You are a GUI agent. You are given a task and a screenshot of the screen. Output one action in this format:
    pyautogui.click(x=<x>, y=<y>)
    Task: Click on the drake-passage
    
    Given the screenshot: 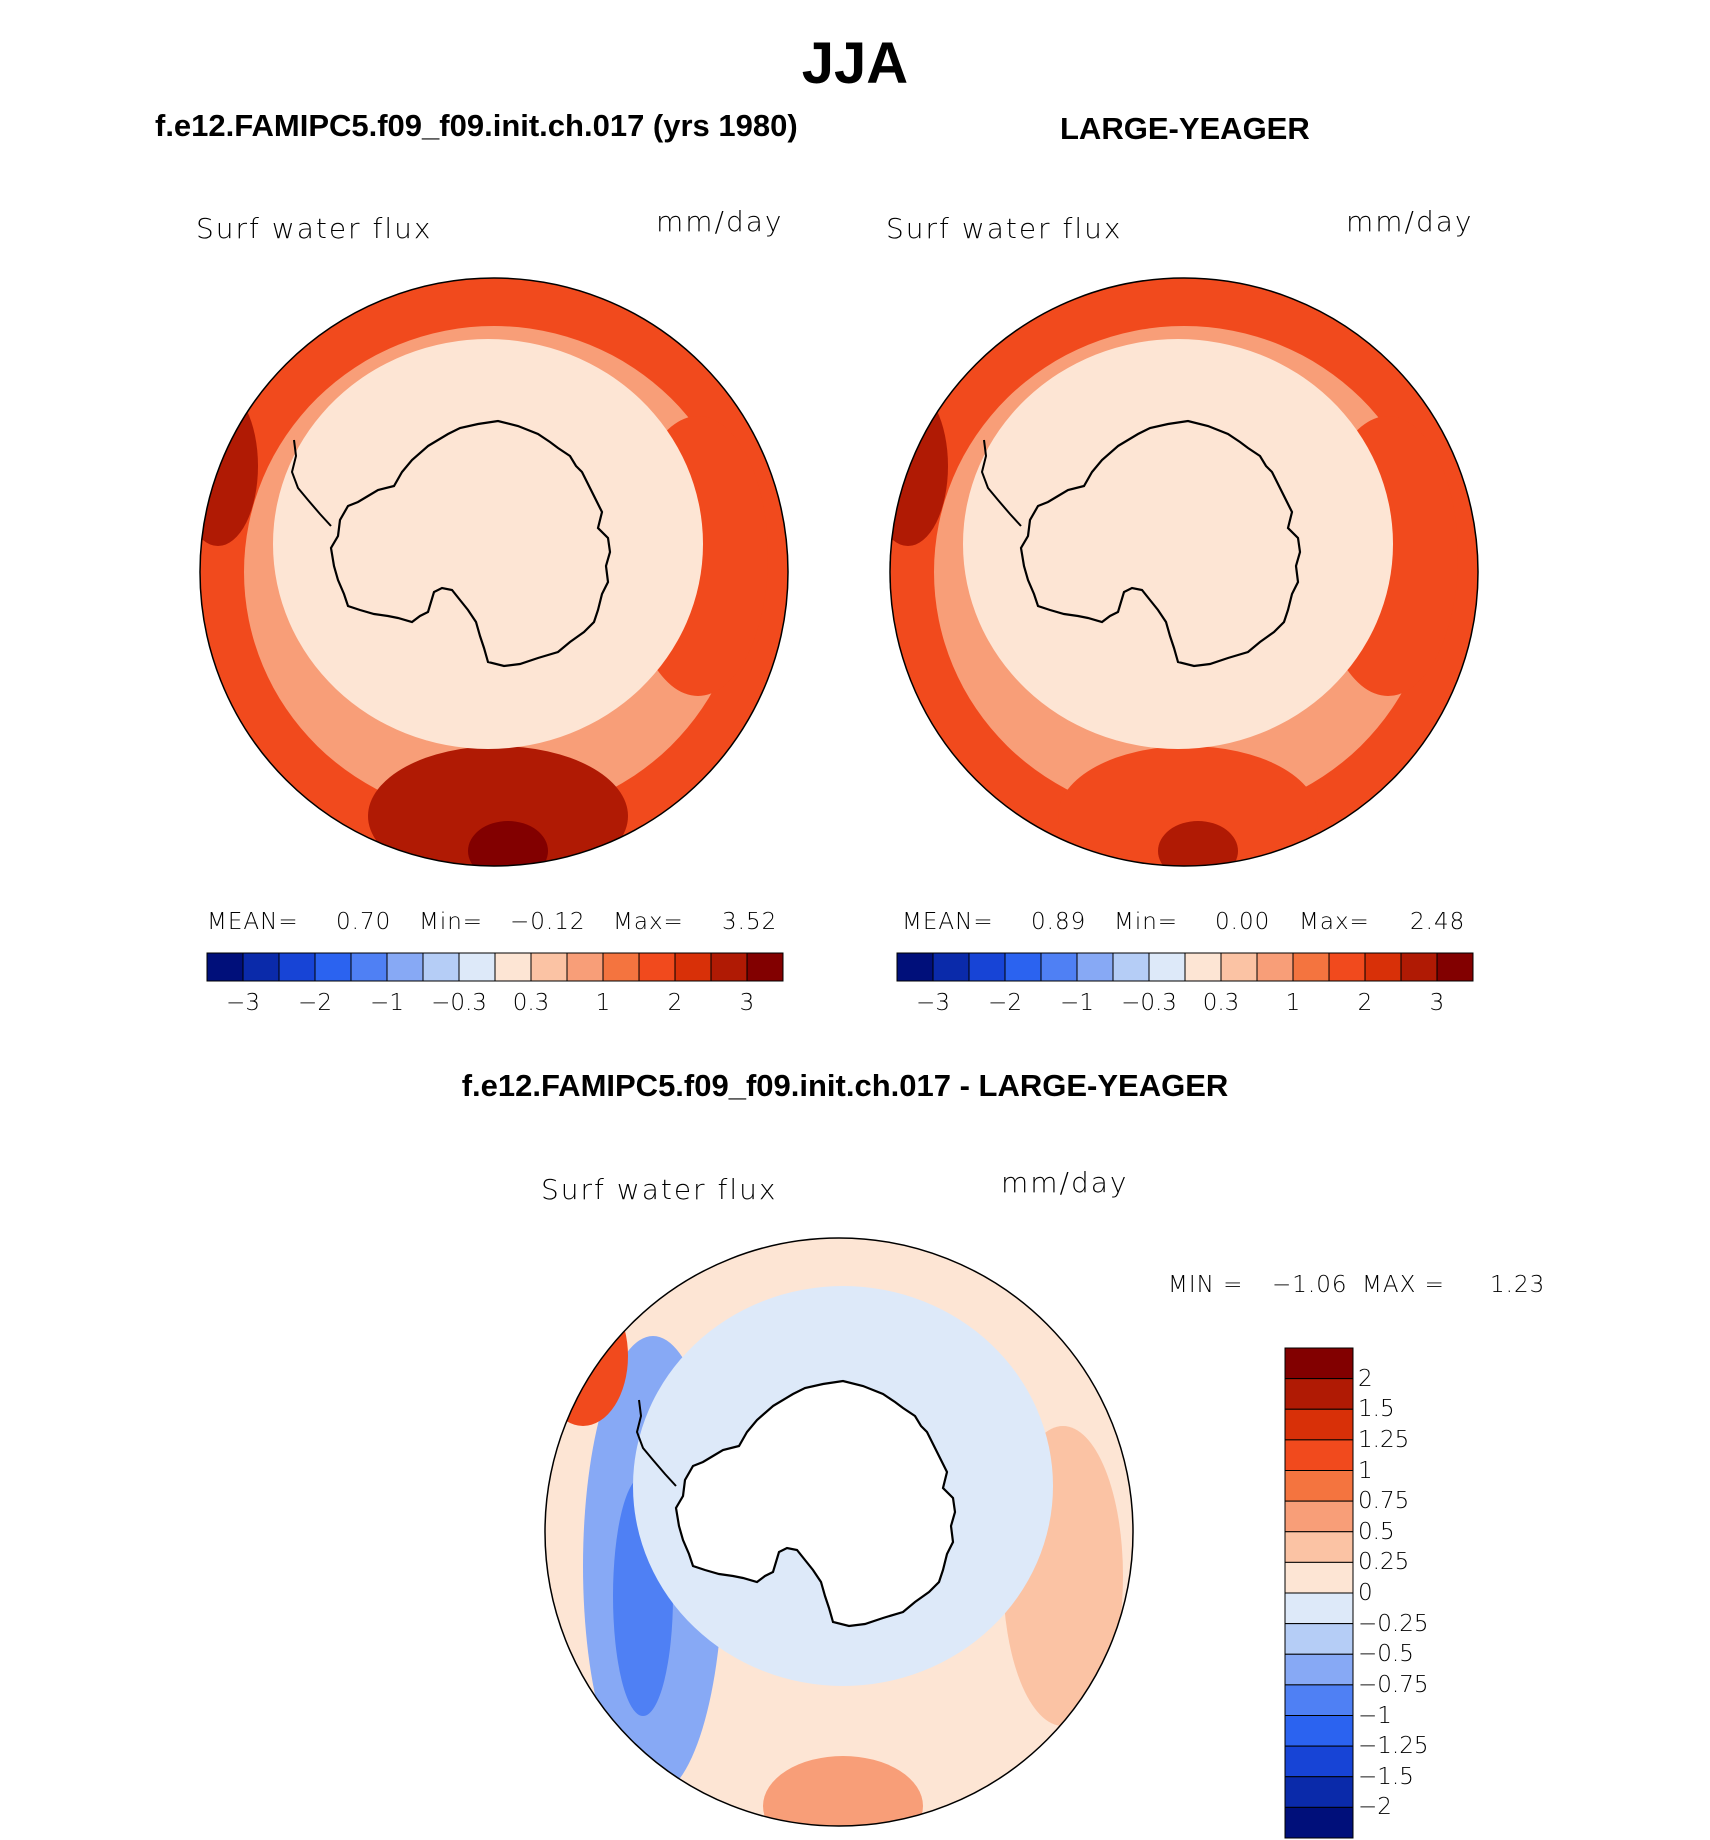 What is the action you would take?
    pyautogui.click(x=586, y=1356)
    